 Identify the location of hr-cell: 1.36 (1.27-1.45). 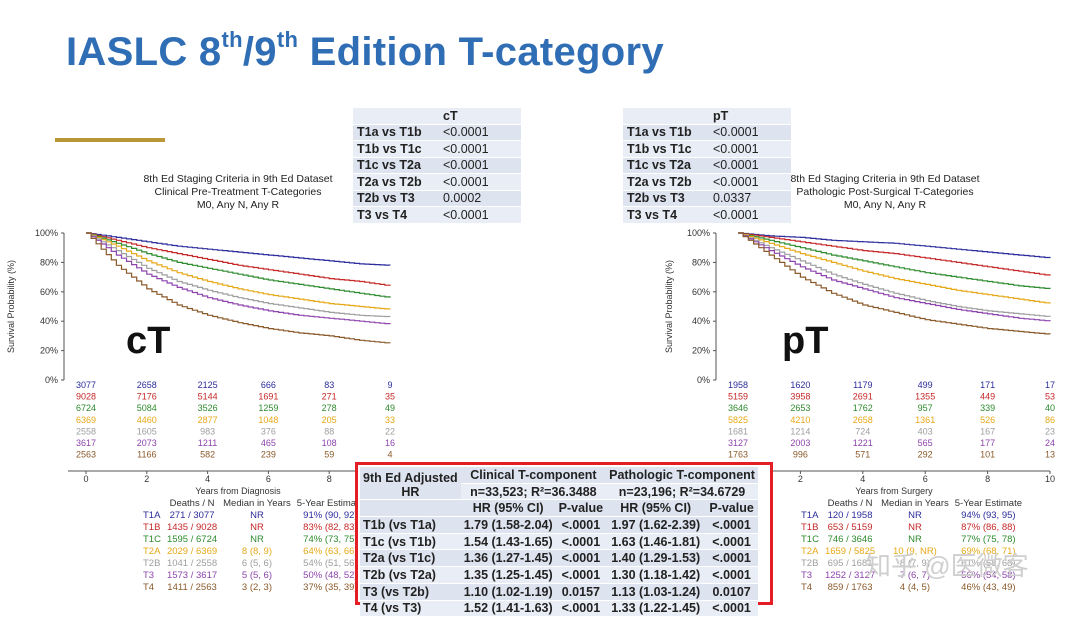
(508, 558).